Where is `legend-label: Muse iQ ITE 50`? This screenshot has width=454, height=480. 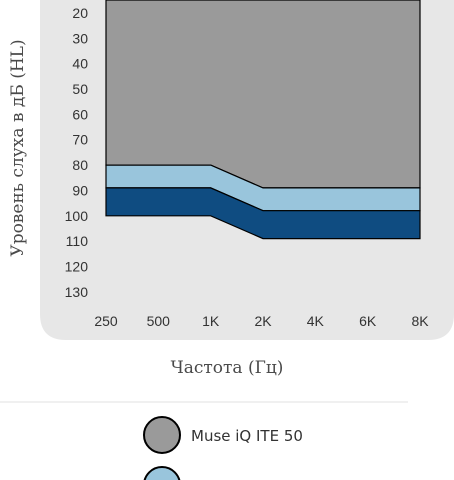
legend-label: Muse iQ ITE 50 is located at coordinates (247, 436).